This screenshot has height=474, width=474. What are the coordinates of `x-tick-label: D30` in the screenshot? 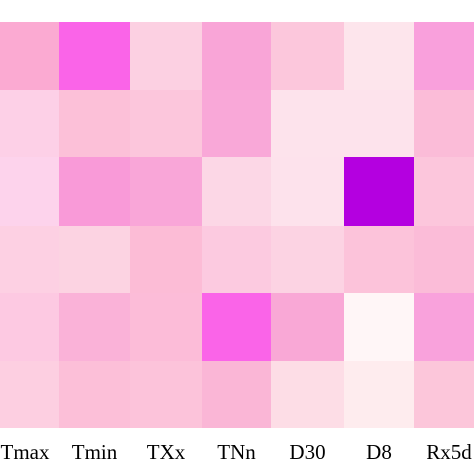 It's located at (307, 452).